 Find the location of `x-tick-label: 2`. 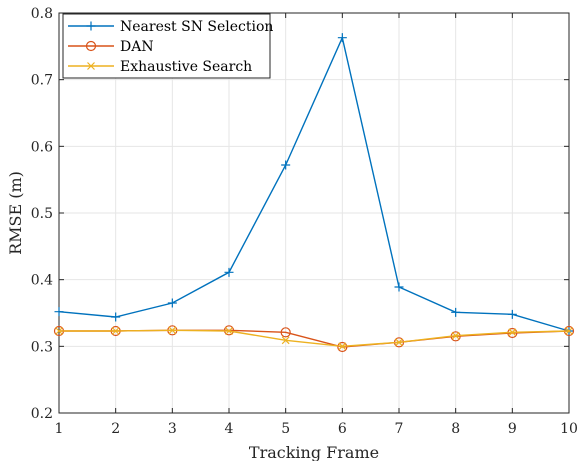

x-tick-label: 2 is located at coordinates (115, 429).